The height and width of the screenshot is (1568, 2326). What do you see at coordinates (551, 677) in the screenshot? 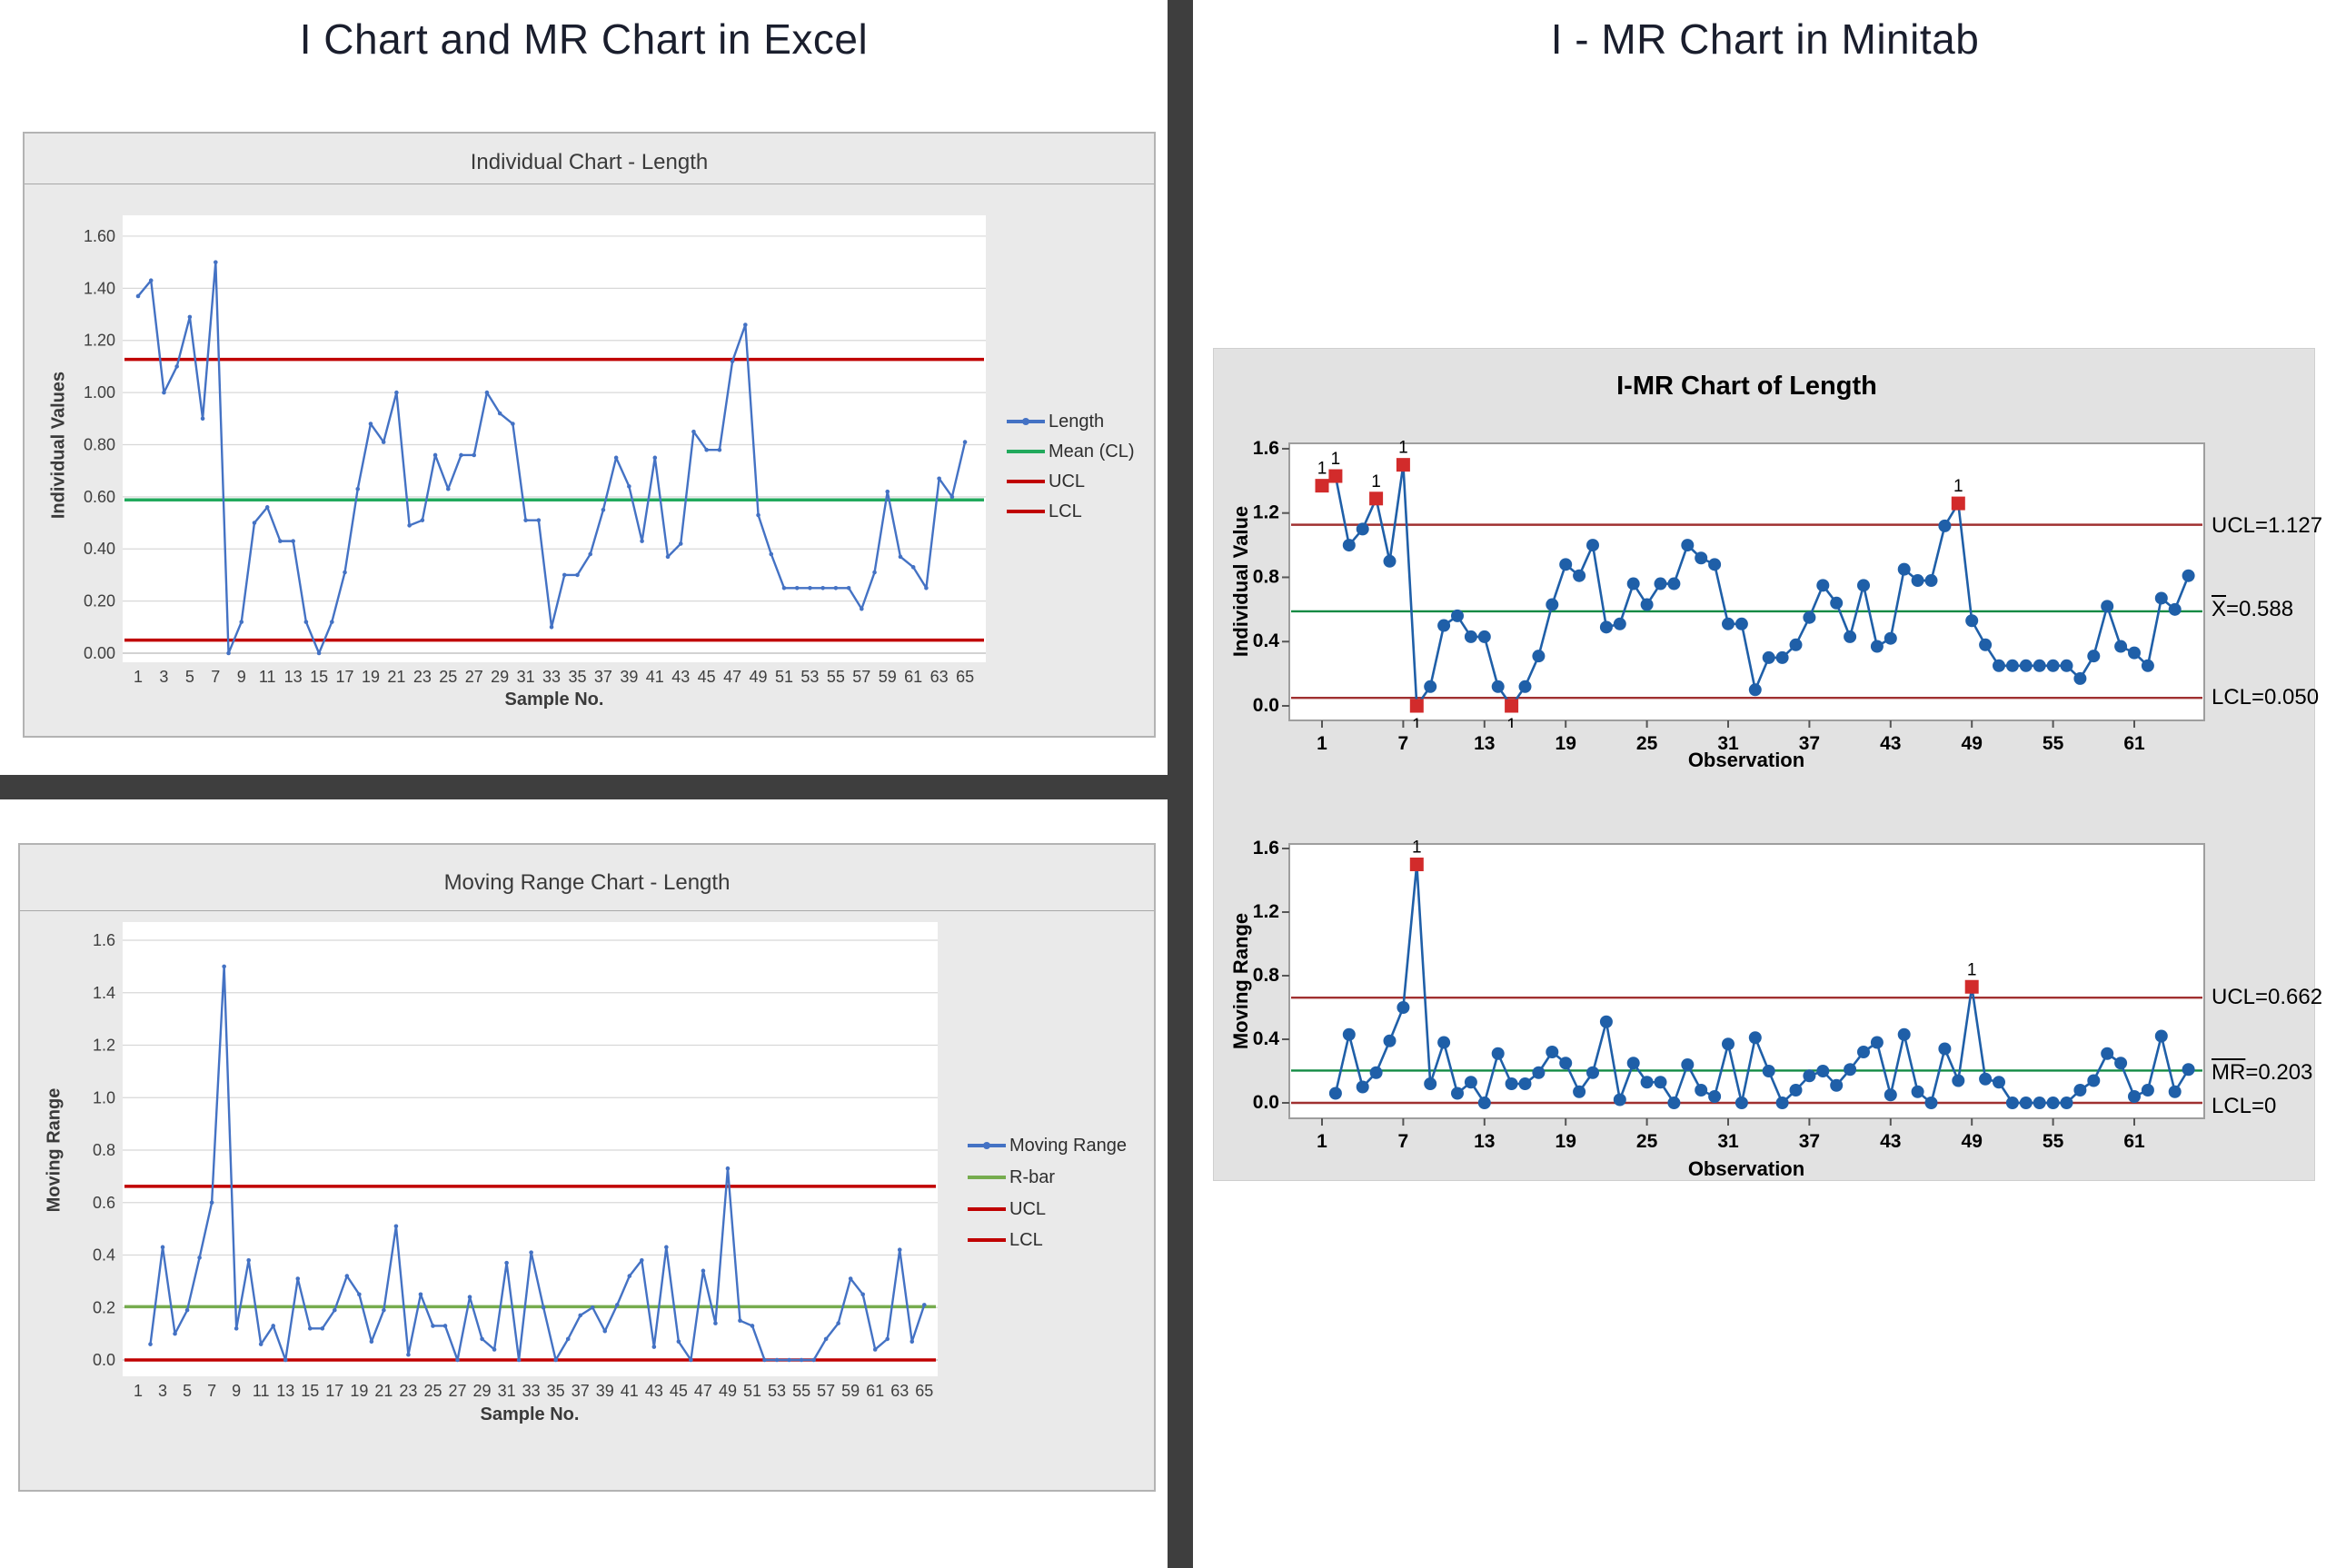
I see `x-tick-label: 33` at bounding box center [551, 677].